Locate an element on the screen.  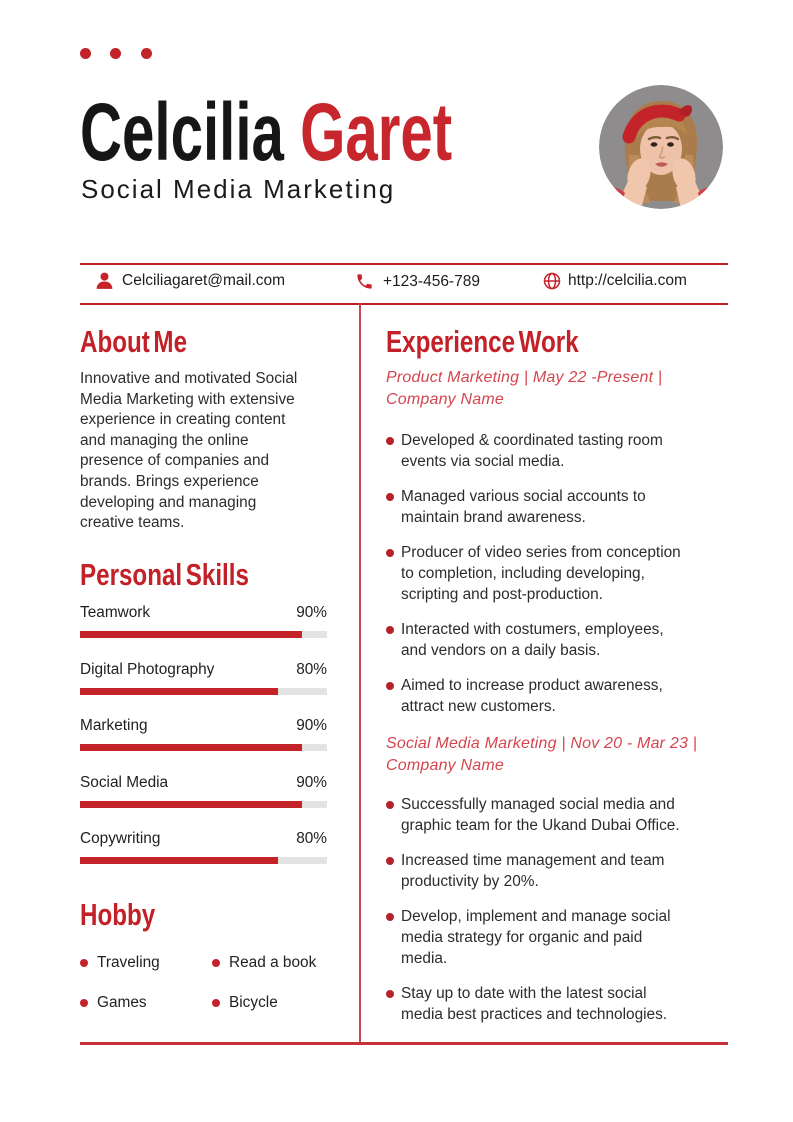
skill-row: Copywriting 80% is located at coordinates (203, 847).